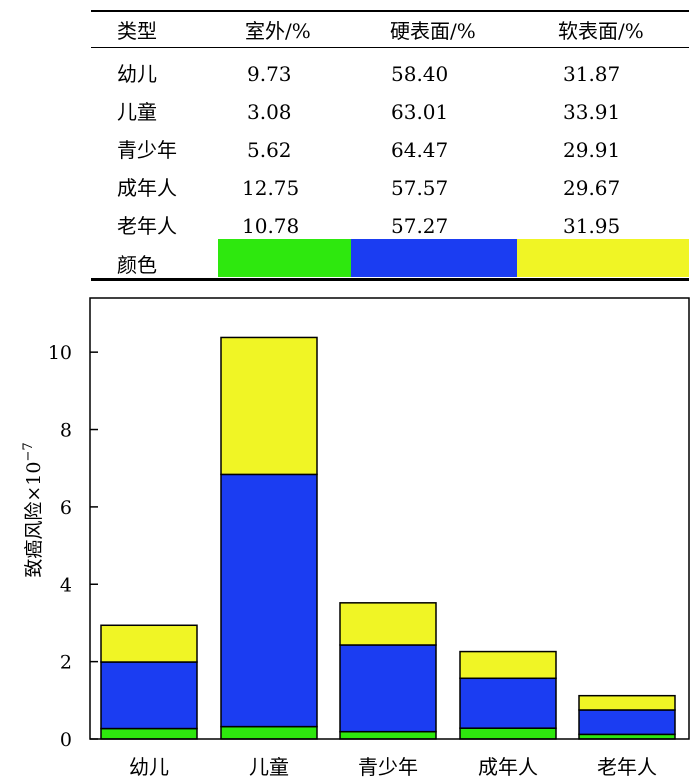  Describe the element at coordinates (601, 31) in the screenshot. I see `header-soft-surface: 软表面/%` at that location.